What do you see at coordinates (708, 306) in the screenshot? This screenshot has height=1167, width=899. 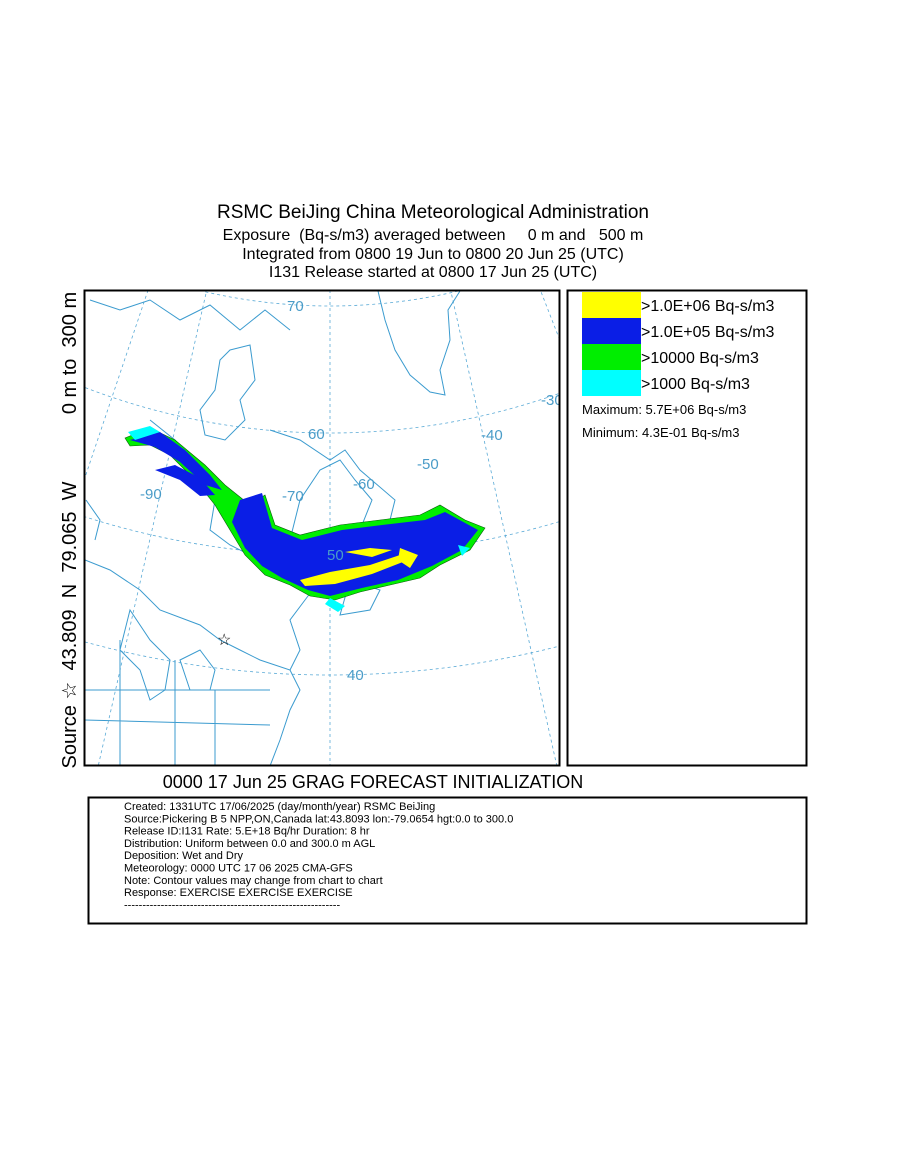 I see `legend-label: >1.0E+06 Bq-s/m3` at bounding box center [708, 306].